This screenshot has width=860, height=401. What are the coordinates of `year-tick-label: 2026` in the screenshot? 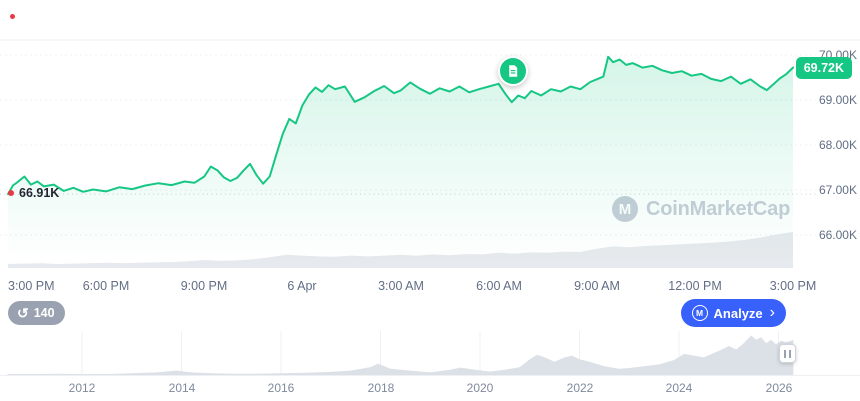 It's located at (779, 388).